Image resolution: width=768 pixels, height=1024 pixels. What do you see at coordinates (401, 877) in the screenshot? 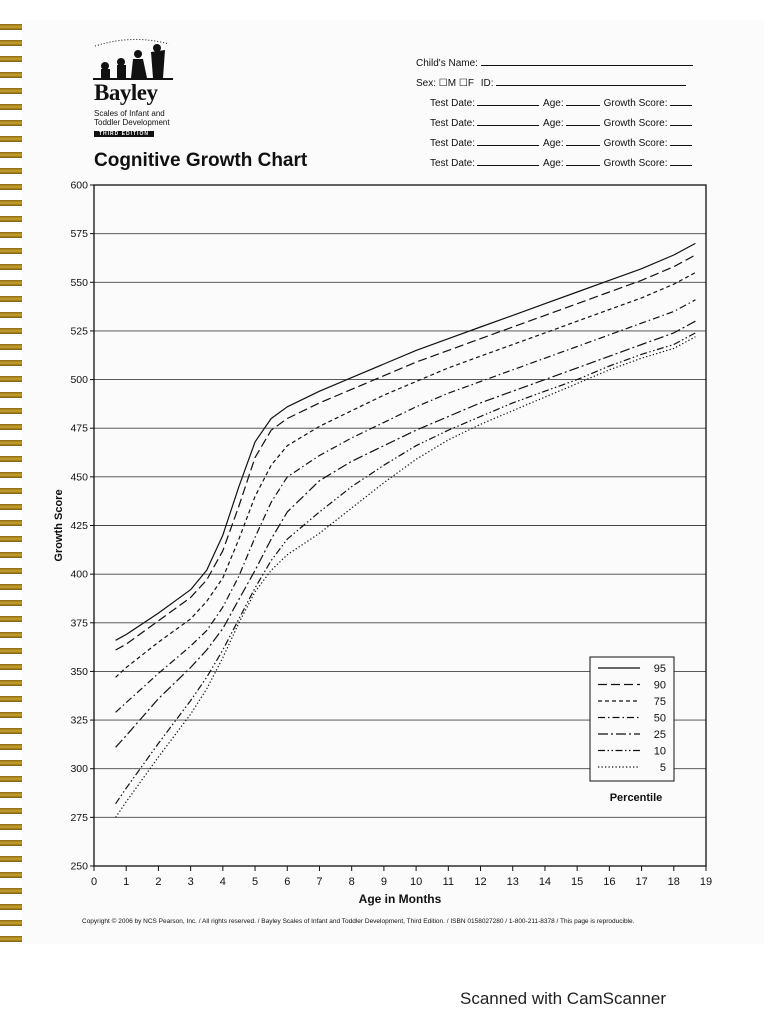
I see `x-axis-ticks: 0 1 2 3 4 5 6 7 8 9 10 11 12 13 14 15 16 17 18 19` at bounding box center [401, 877].